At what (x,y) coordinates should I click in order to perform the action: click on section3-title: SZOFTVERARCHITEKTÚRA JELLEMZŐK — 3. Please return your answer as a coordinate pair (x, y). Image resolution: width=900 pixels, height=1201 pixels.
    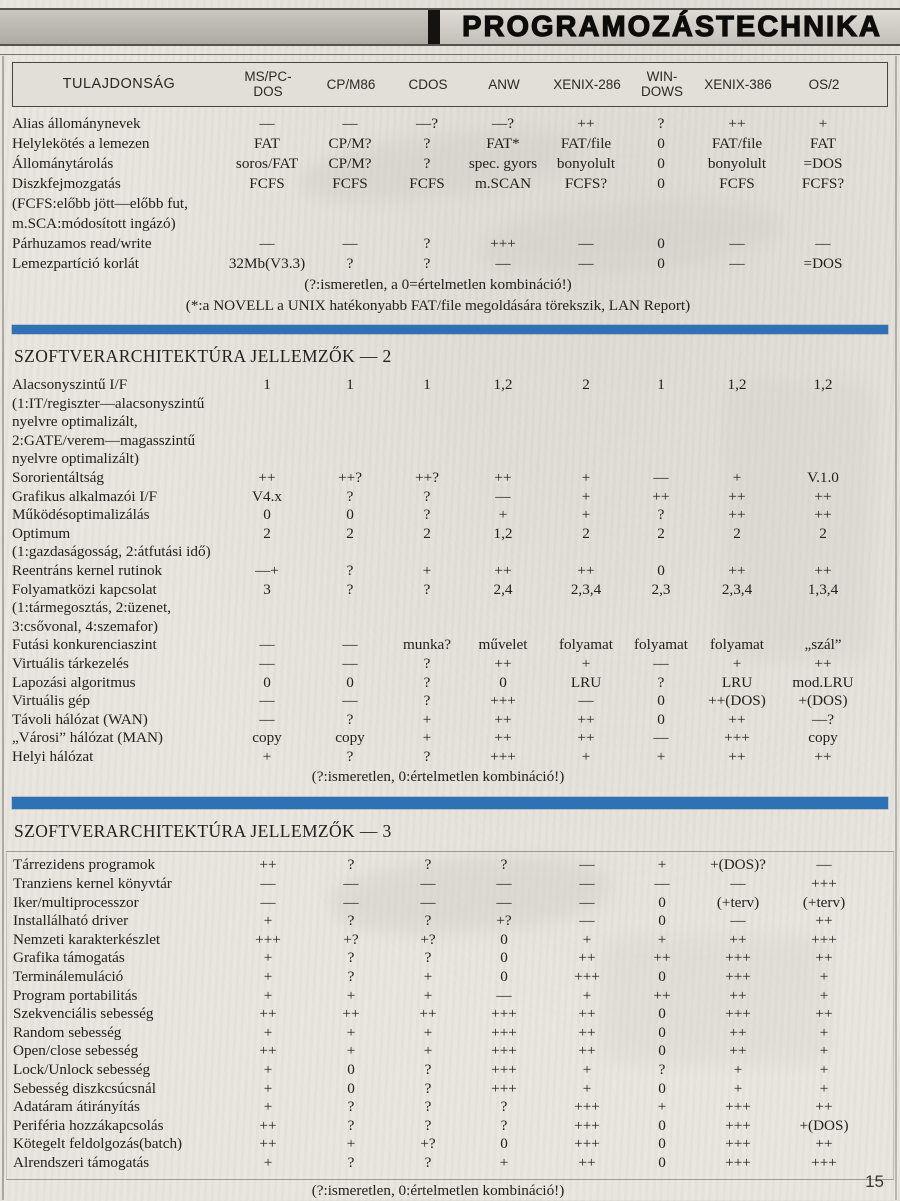
    Looking at the image, I should click on (203, 831).